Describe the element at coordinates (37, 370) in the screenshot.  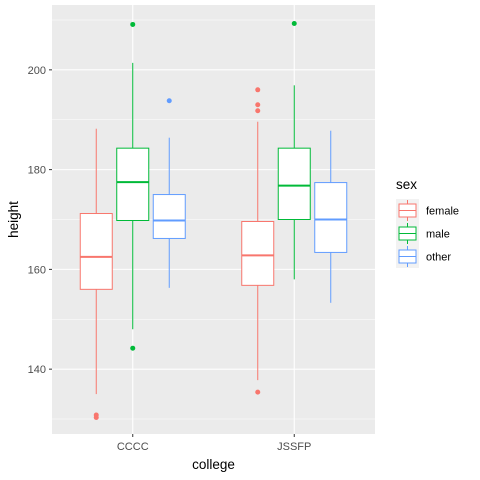
I see `y-tick-label: 140` at that location.